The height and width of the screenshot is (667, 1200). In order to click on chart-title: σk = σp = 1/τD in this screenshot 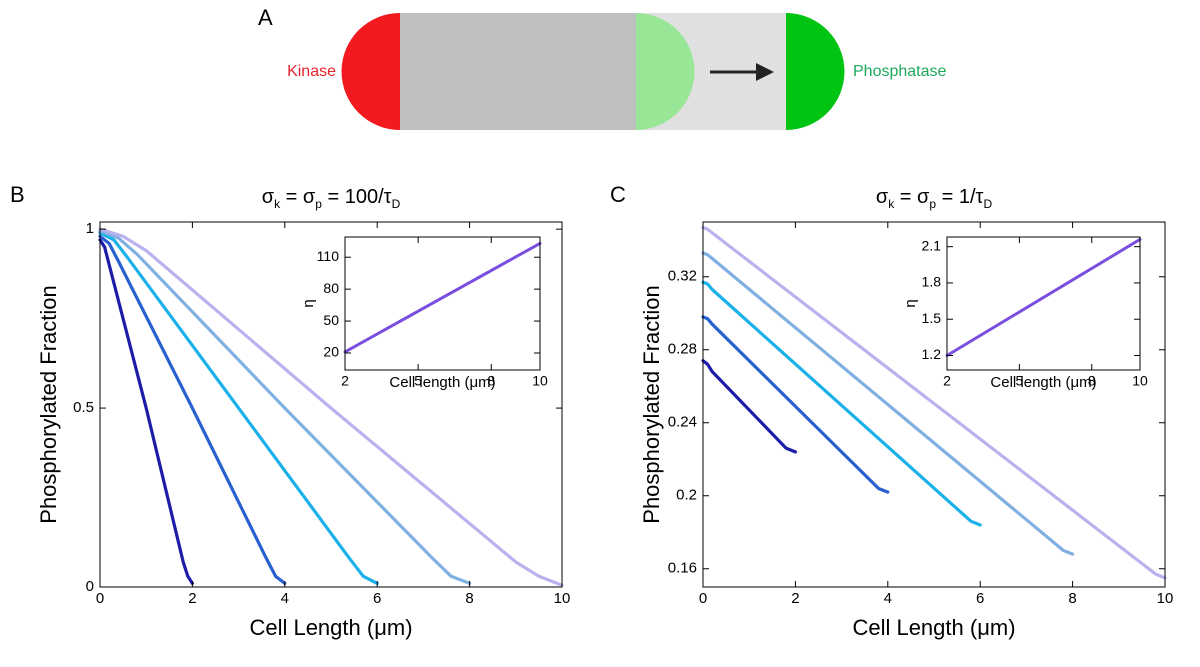, I will do `click(934, 198)`.